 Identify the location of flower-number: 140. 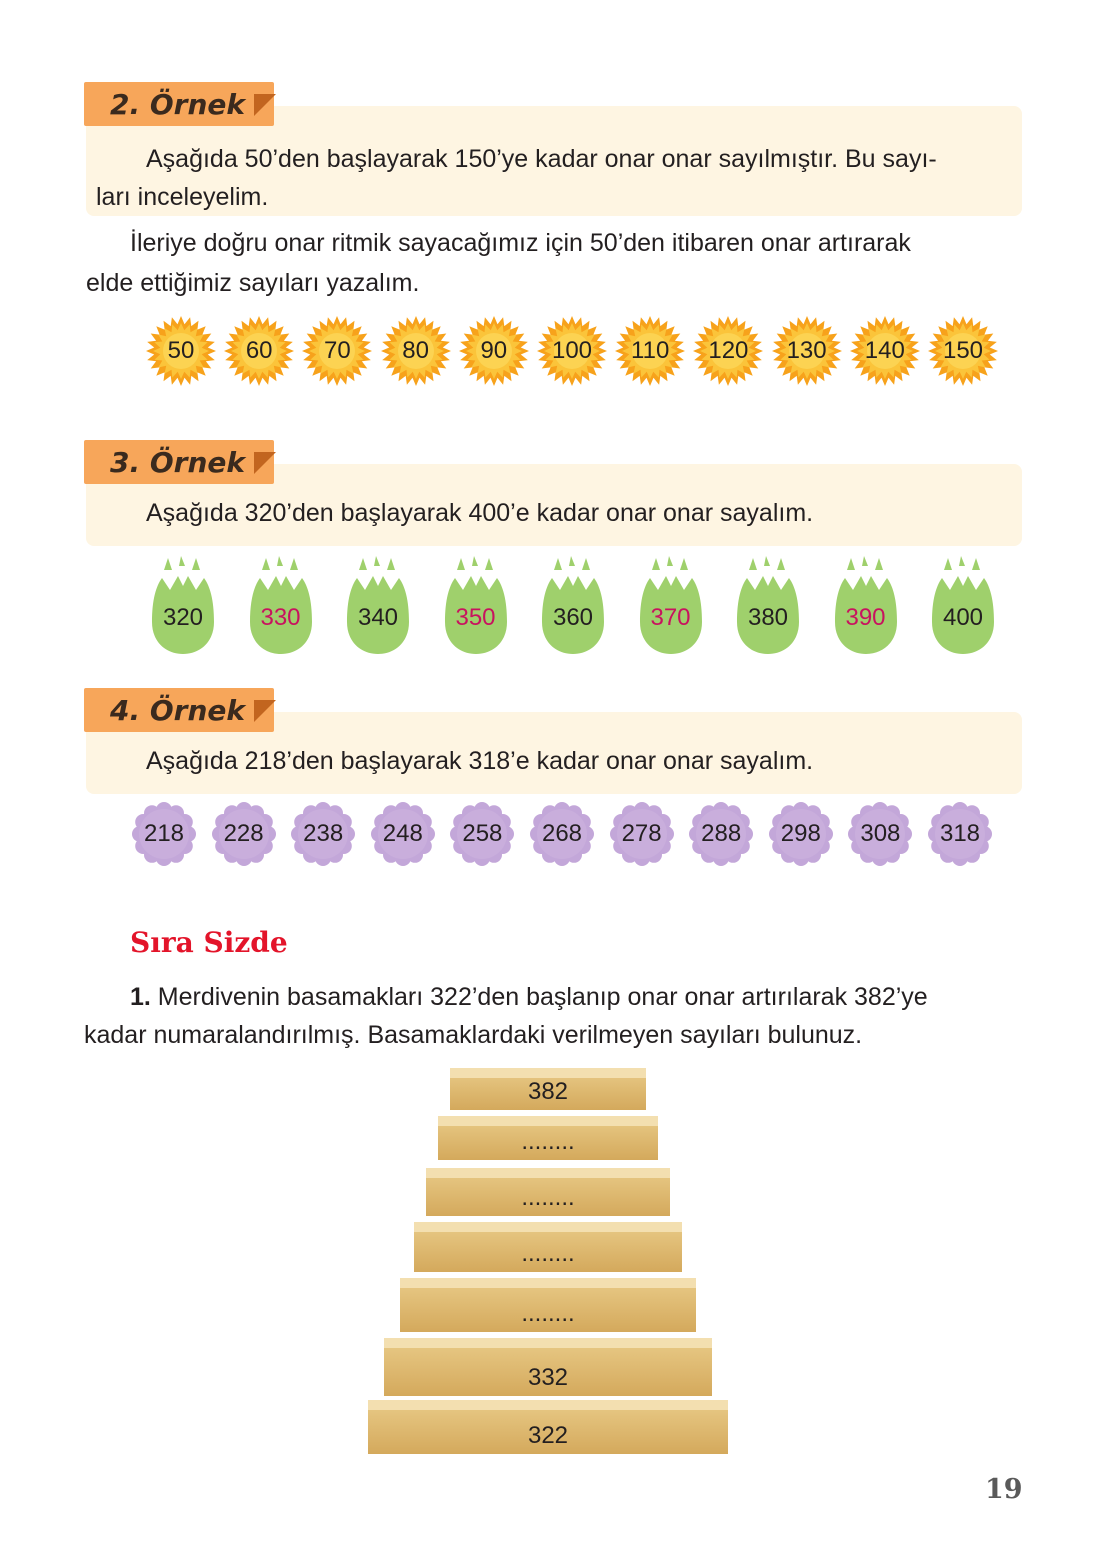
(884, 350).